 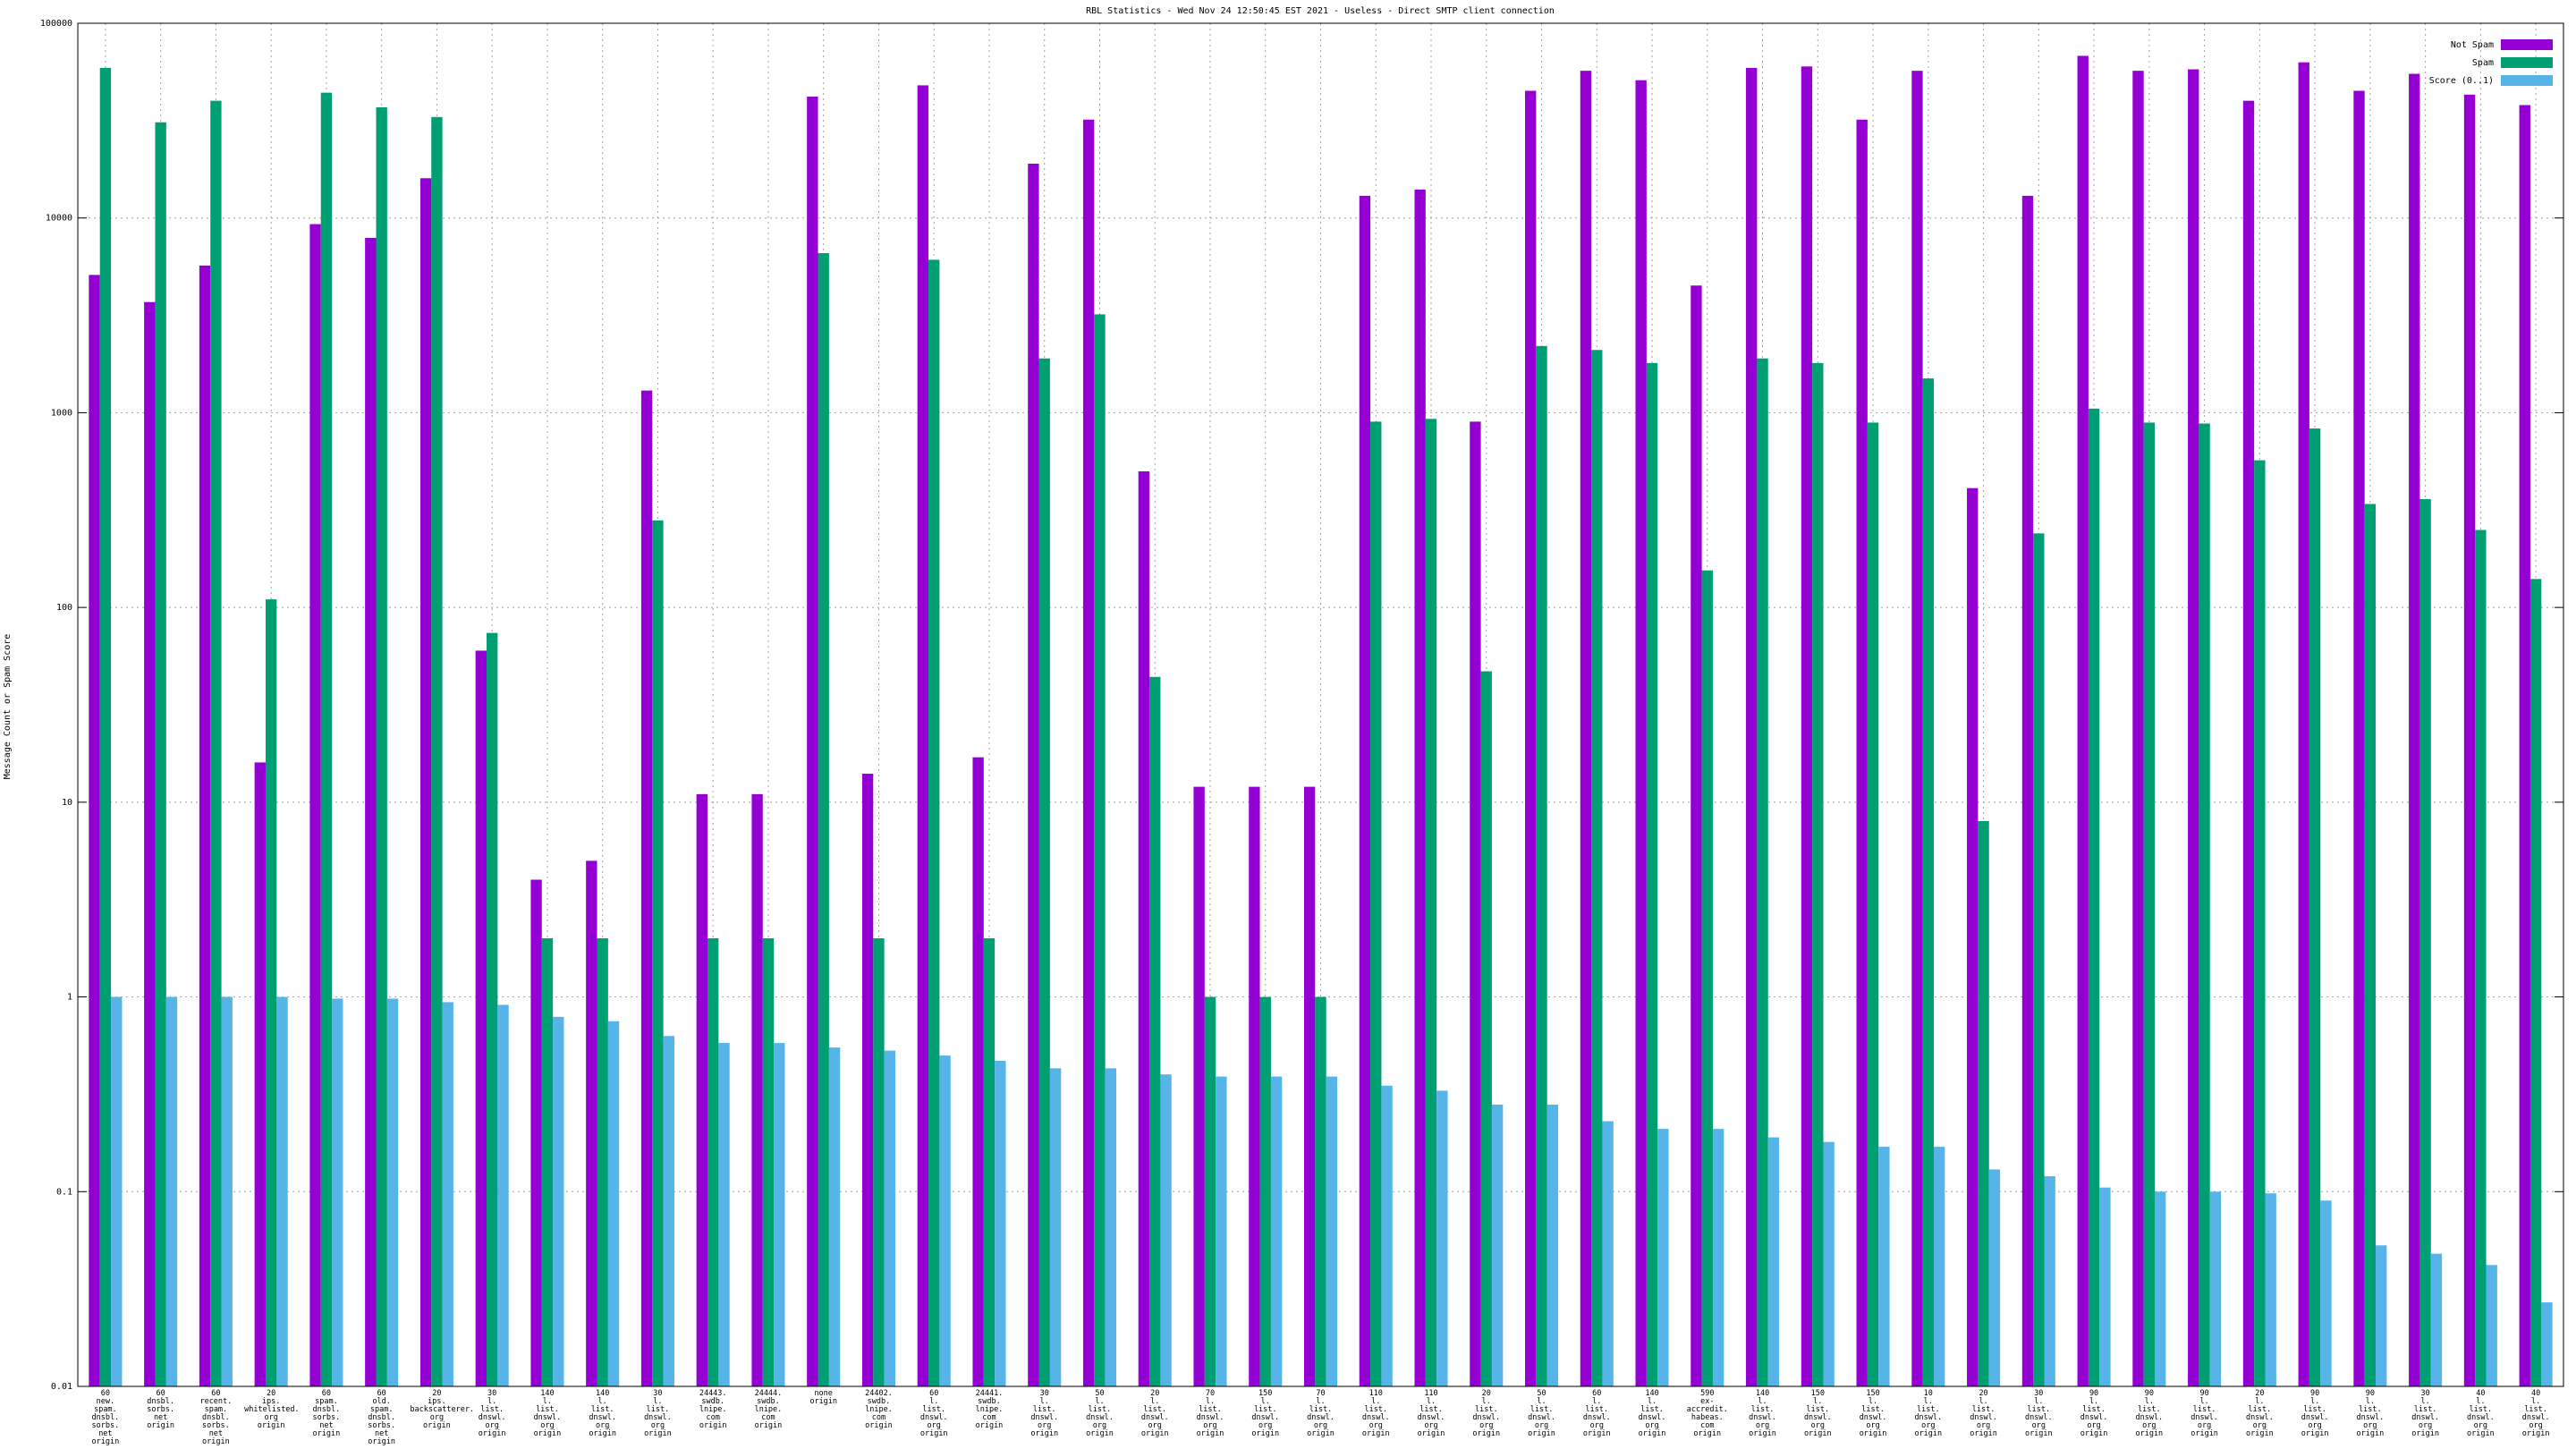 What do you see at coordinates (272, 1409) in the screenshot?
I see `x-tick-label: 20 ips. whitelisted. org origin` at bounding box center [272, 1409].